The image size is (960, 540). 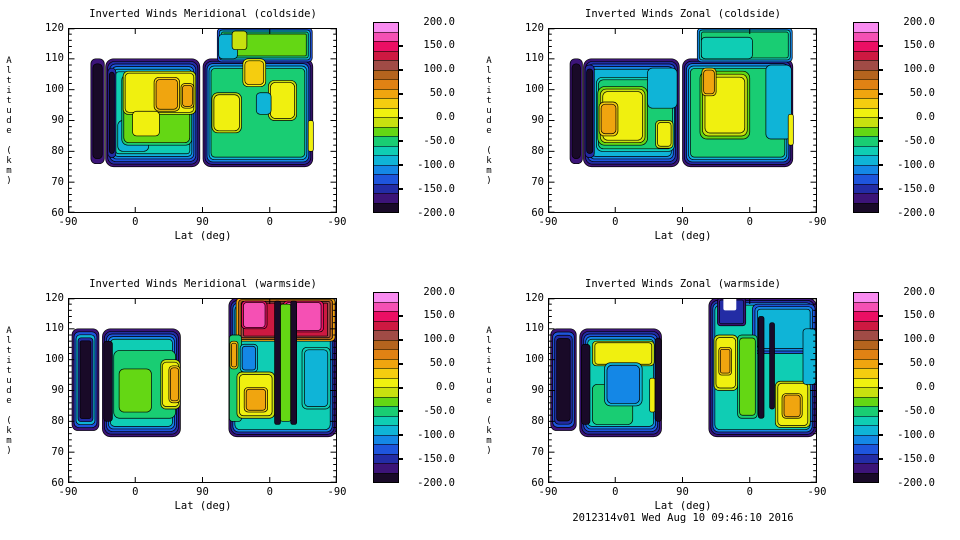 I want to click on panel-title: Inverted Winds Meridional (warmside), so click(x=203, y=284).